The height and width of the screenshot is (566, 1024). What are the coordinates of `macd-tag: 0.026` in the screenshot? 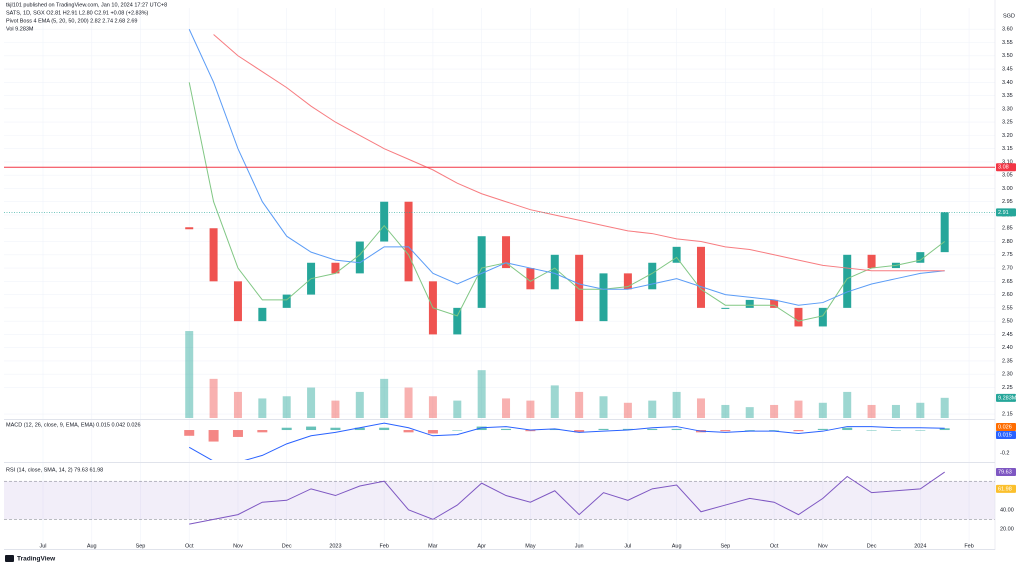 It's located at (1005, 427).